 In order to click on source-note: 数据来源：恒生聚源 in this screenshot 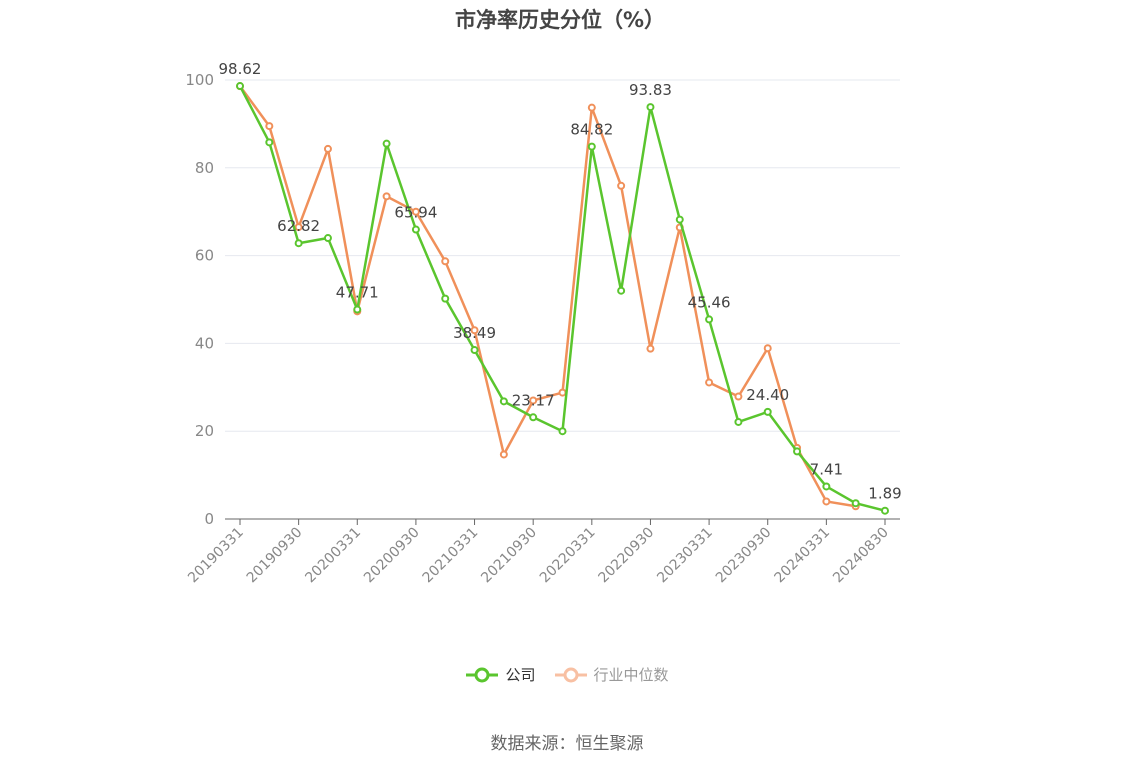, I will do `click(567, 744)`.